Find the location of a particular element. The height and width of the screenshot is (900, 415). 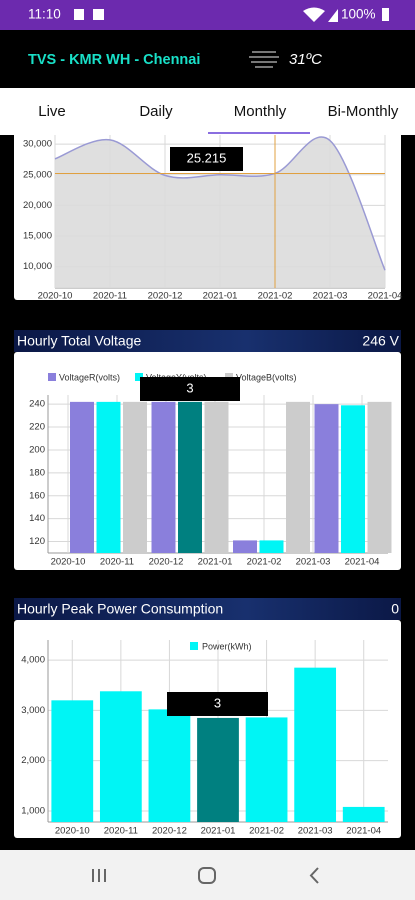

wifi-icon is located at coordinates (314, 14).